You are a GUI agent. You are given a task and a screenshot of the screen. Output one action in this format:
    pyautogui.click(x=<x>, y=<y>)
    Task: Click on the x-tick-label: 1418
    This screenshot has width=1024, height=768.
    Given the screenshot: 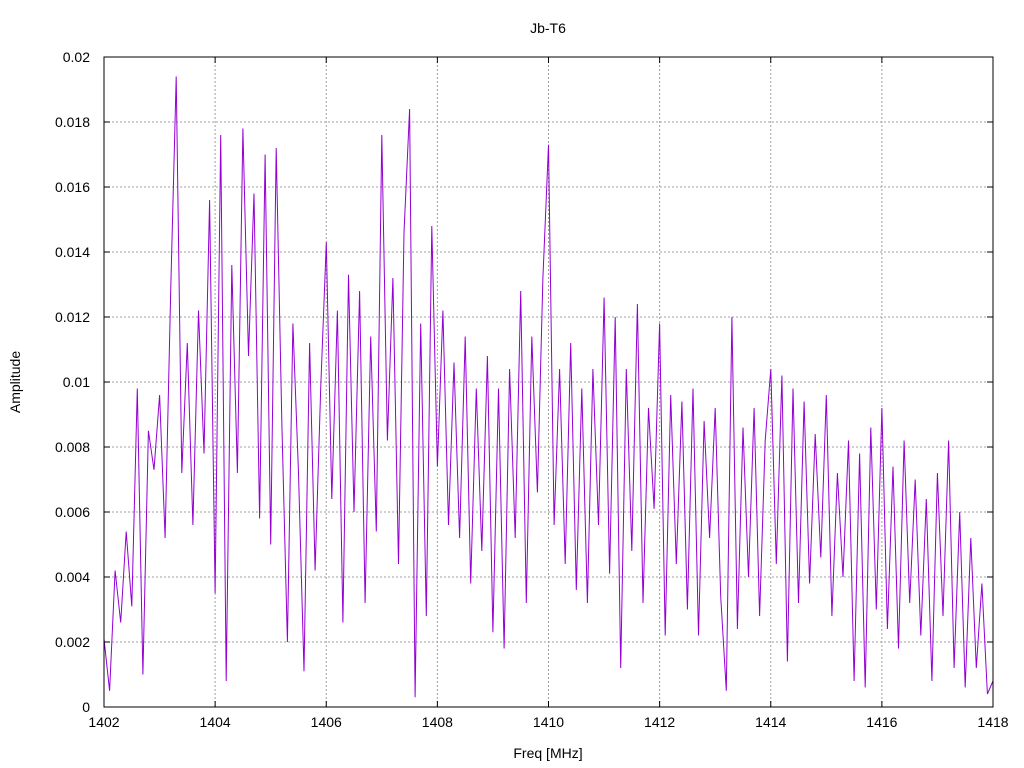 What is the action you would take?
    pyautogui.click(x=992, y=722)
    